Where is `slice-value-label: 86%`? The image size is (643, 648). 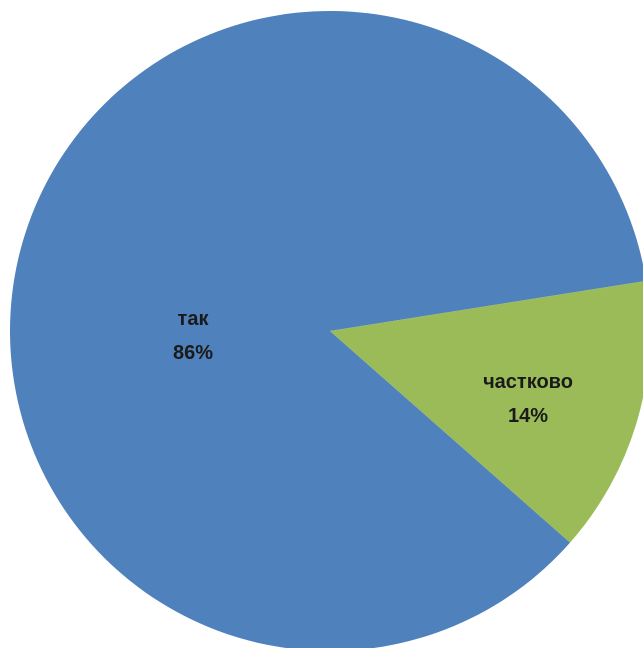
slice-value-label: 86% is located at coordinates (193, 353).